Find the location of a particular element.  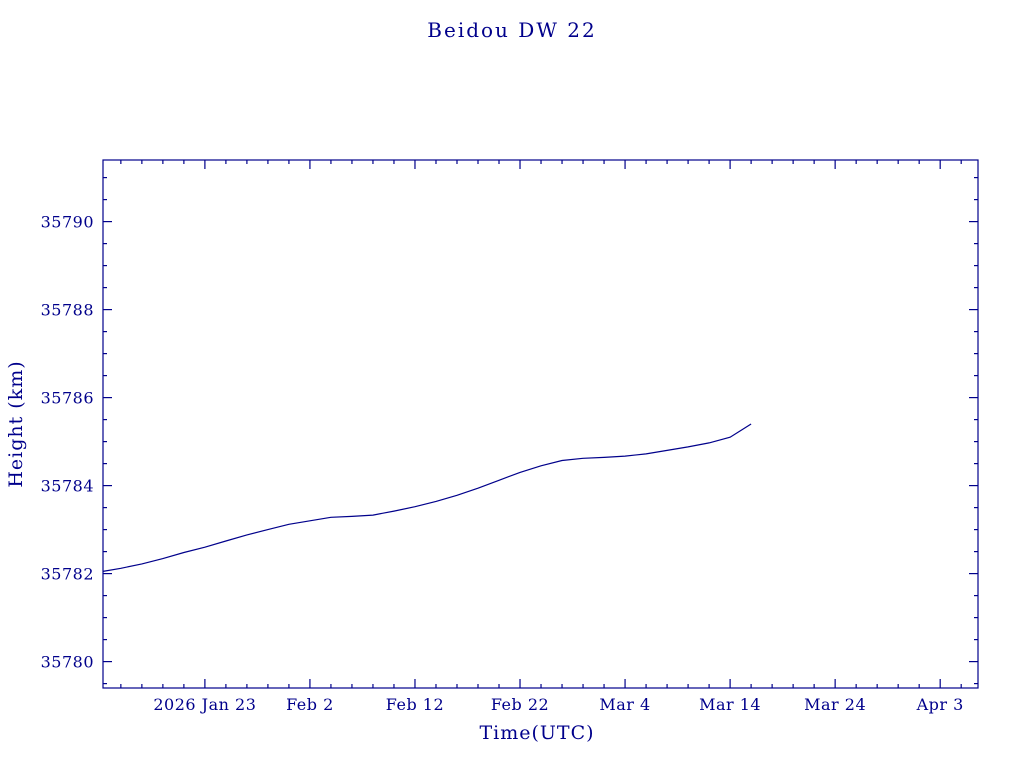

y-tick-label: 35790 is located at coordinates (67, 222).